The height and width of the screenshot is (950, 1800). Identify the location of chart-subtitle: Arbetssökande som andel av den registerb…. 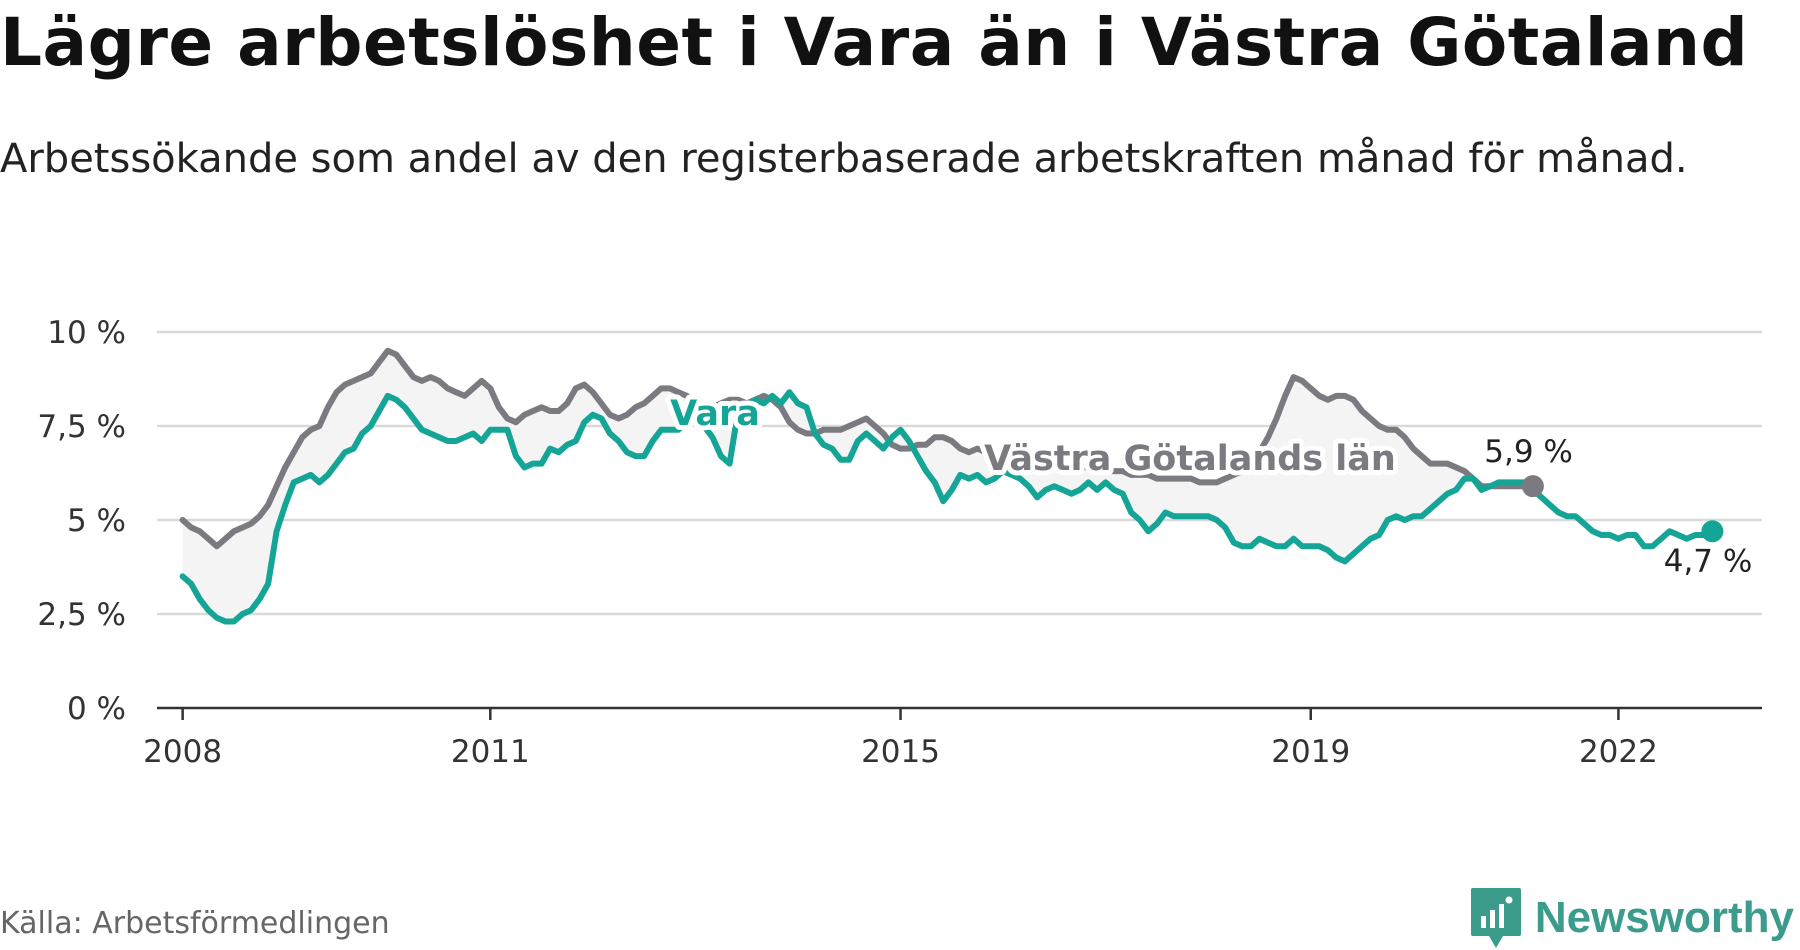
(844, 159).